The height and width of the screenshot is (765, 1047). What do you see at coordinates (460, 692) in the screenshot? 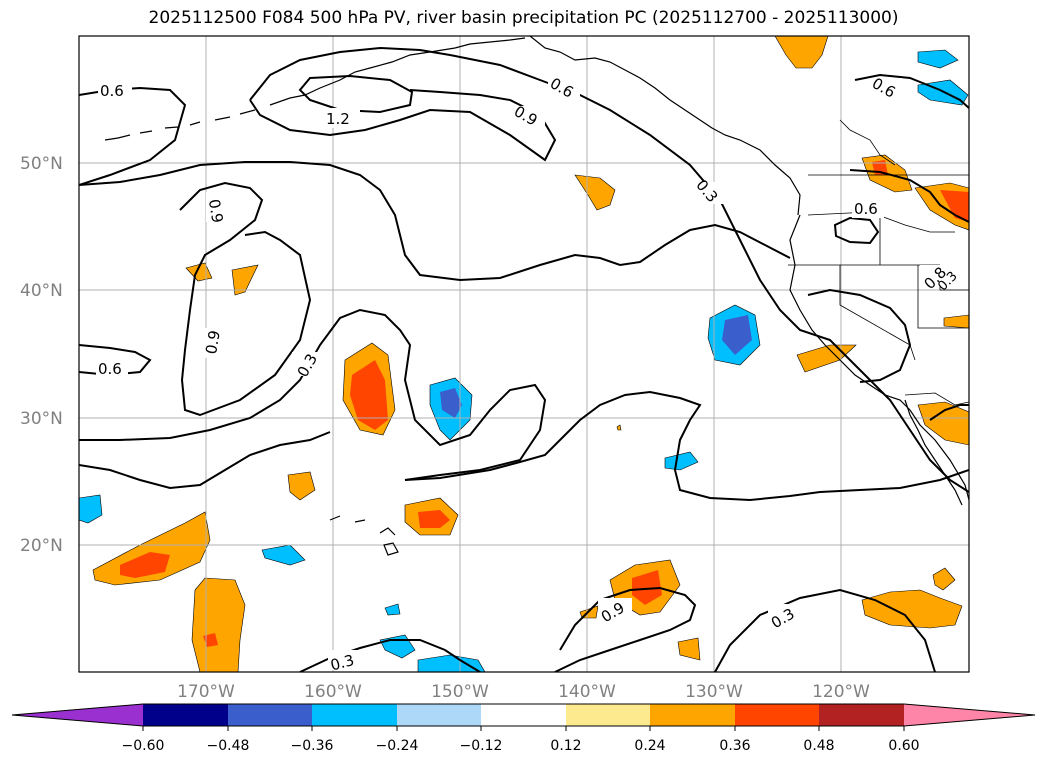
I see `lon-label: 150°W` at bounding box center [460, 692].